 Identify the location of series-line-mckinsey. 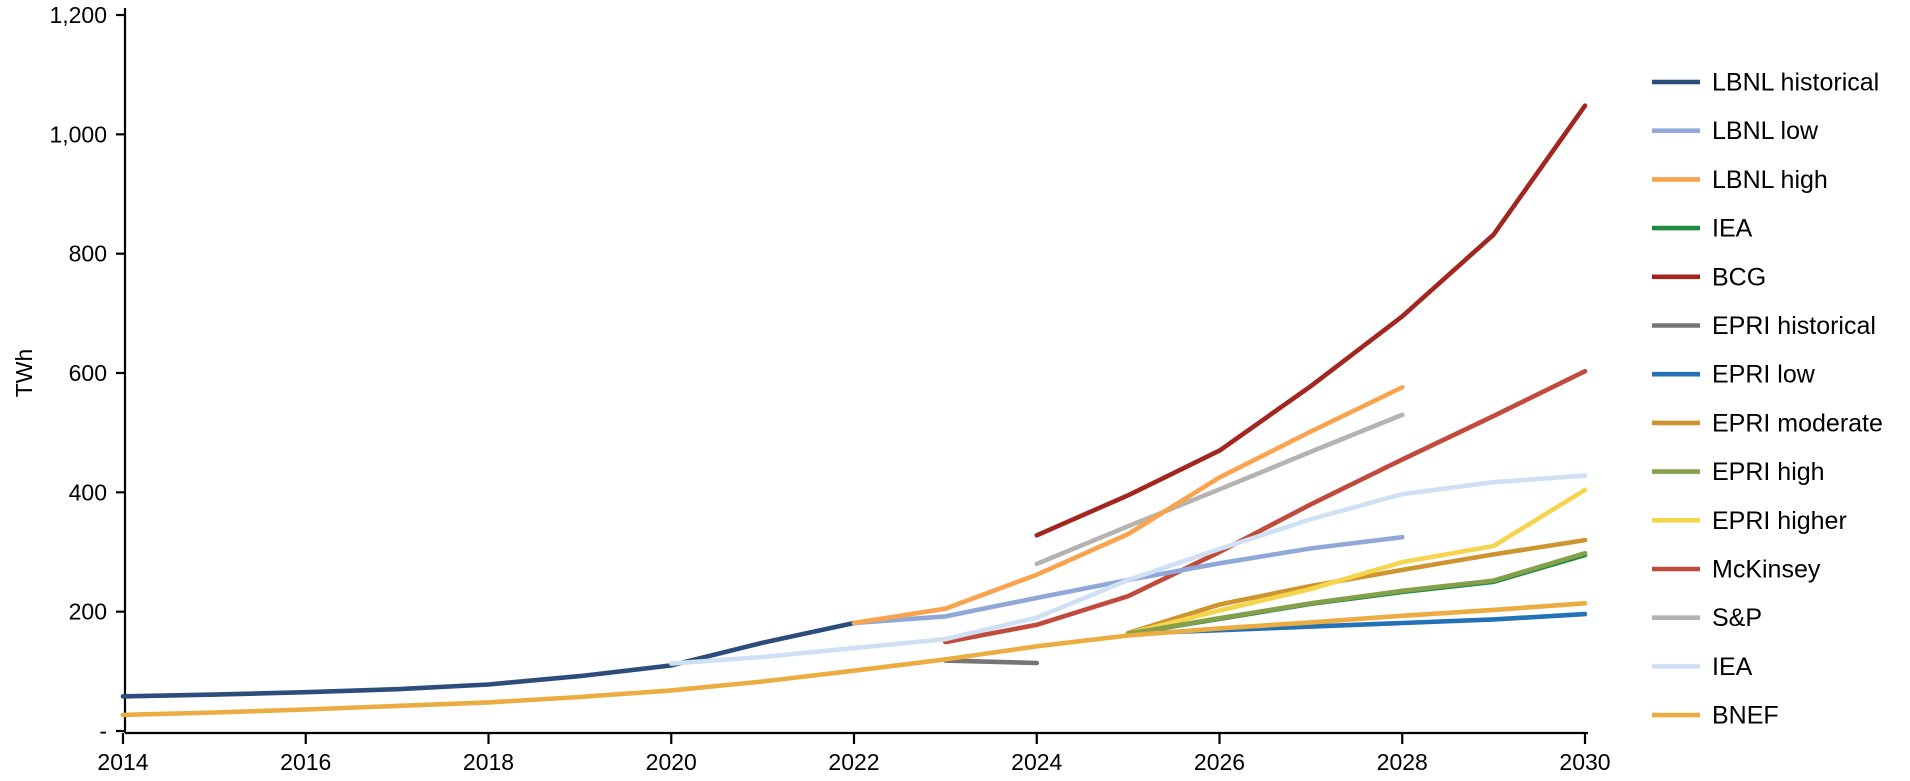
(1265, 506).